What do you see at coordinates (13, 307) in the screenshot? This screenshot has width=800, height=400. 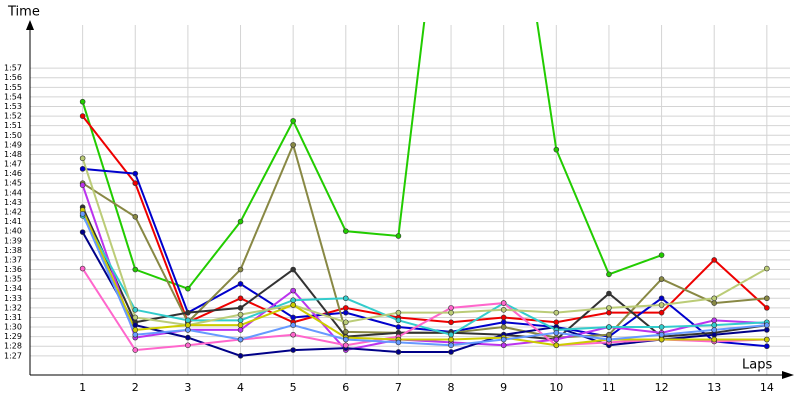 I see `y-tick-label: 1:32` at bounding box center [13, 307].